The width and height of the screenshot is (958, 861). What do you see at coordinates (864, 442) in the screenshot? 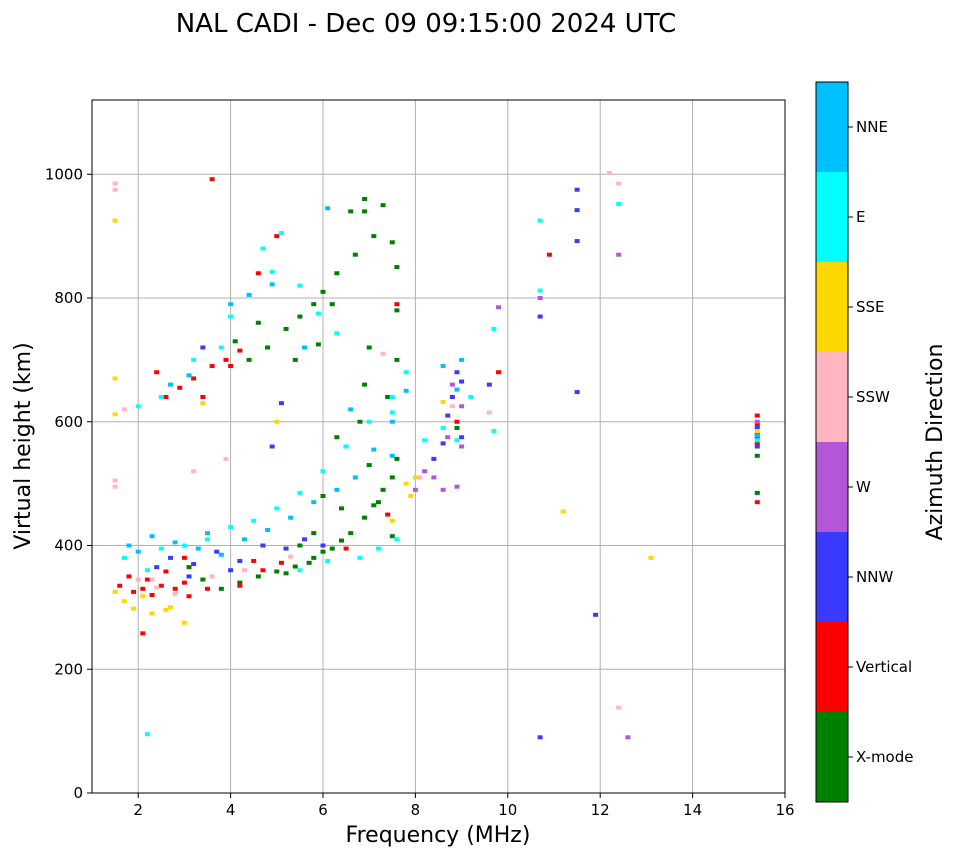
I see `colorbar-legend: X-mode Vertical NNW W SSW SSE E NNE` at bounding box center [864, 442].